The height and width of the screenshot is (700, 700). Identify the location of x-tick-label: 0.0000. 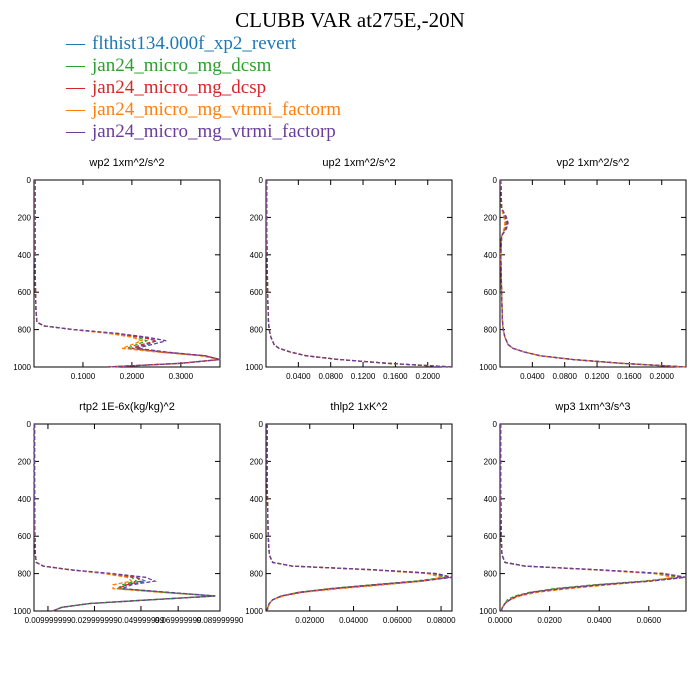
(500, 620).